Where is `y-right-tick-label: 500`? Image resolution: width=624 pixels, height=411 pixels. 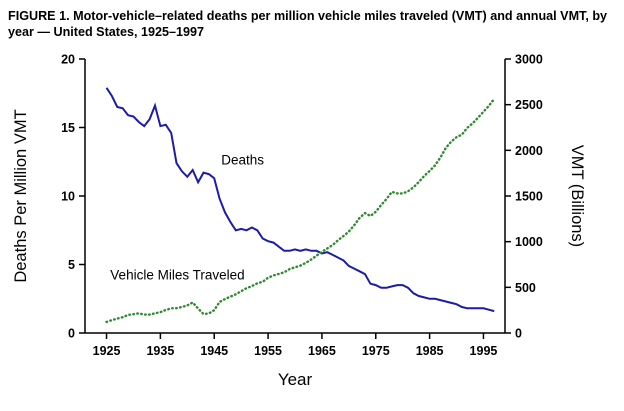 y-right-tick-label: 500 is located at coordinates (525, 288).